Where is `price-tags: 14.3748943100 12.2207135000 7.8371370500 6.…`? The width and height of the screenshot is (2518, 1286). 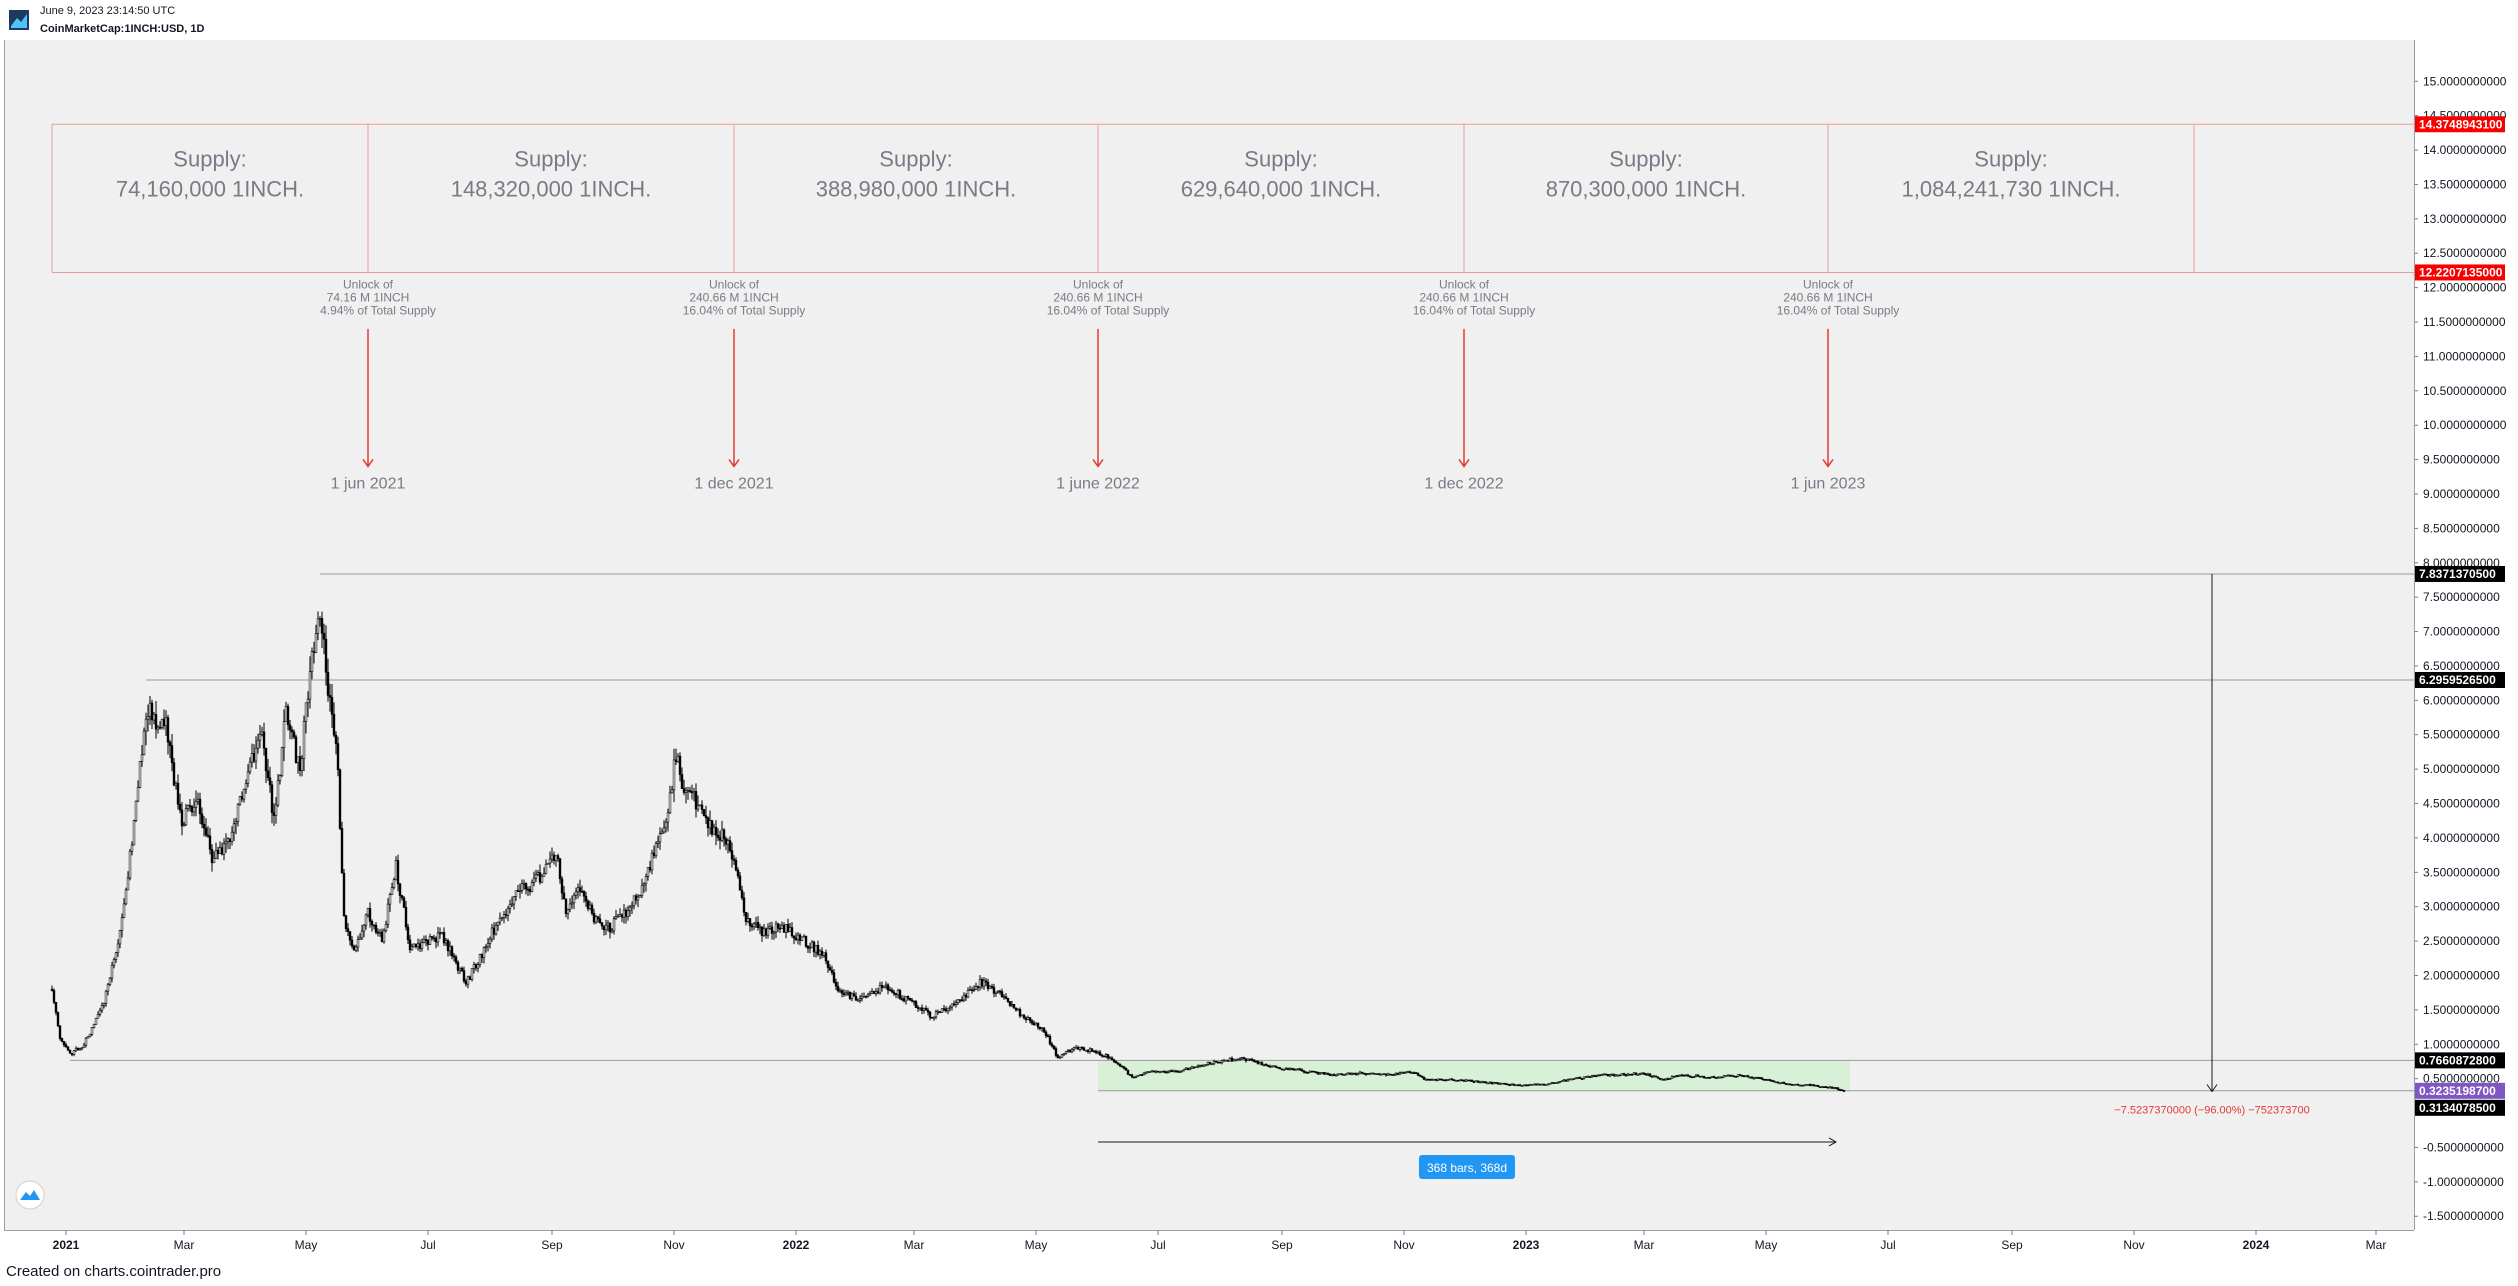 price-tags: 14.3748943100 12.2207135000 7.8371370500 6.… is located at coordinates (2460, 616).